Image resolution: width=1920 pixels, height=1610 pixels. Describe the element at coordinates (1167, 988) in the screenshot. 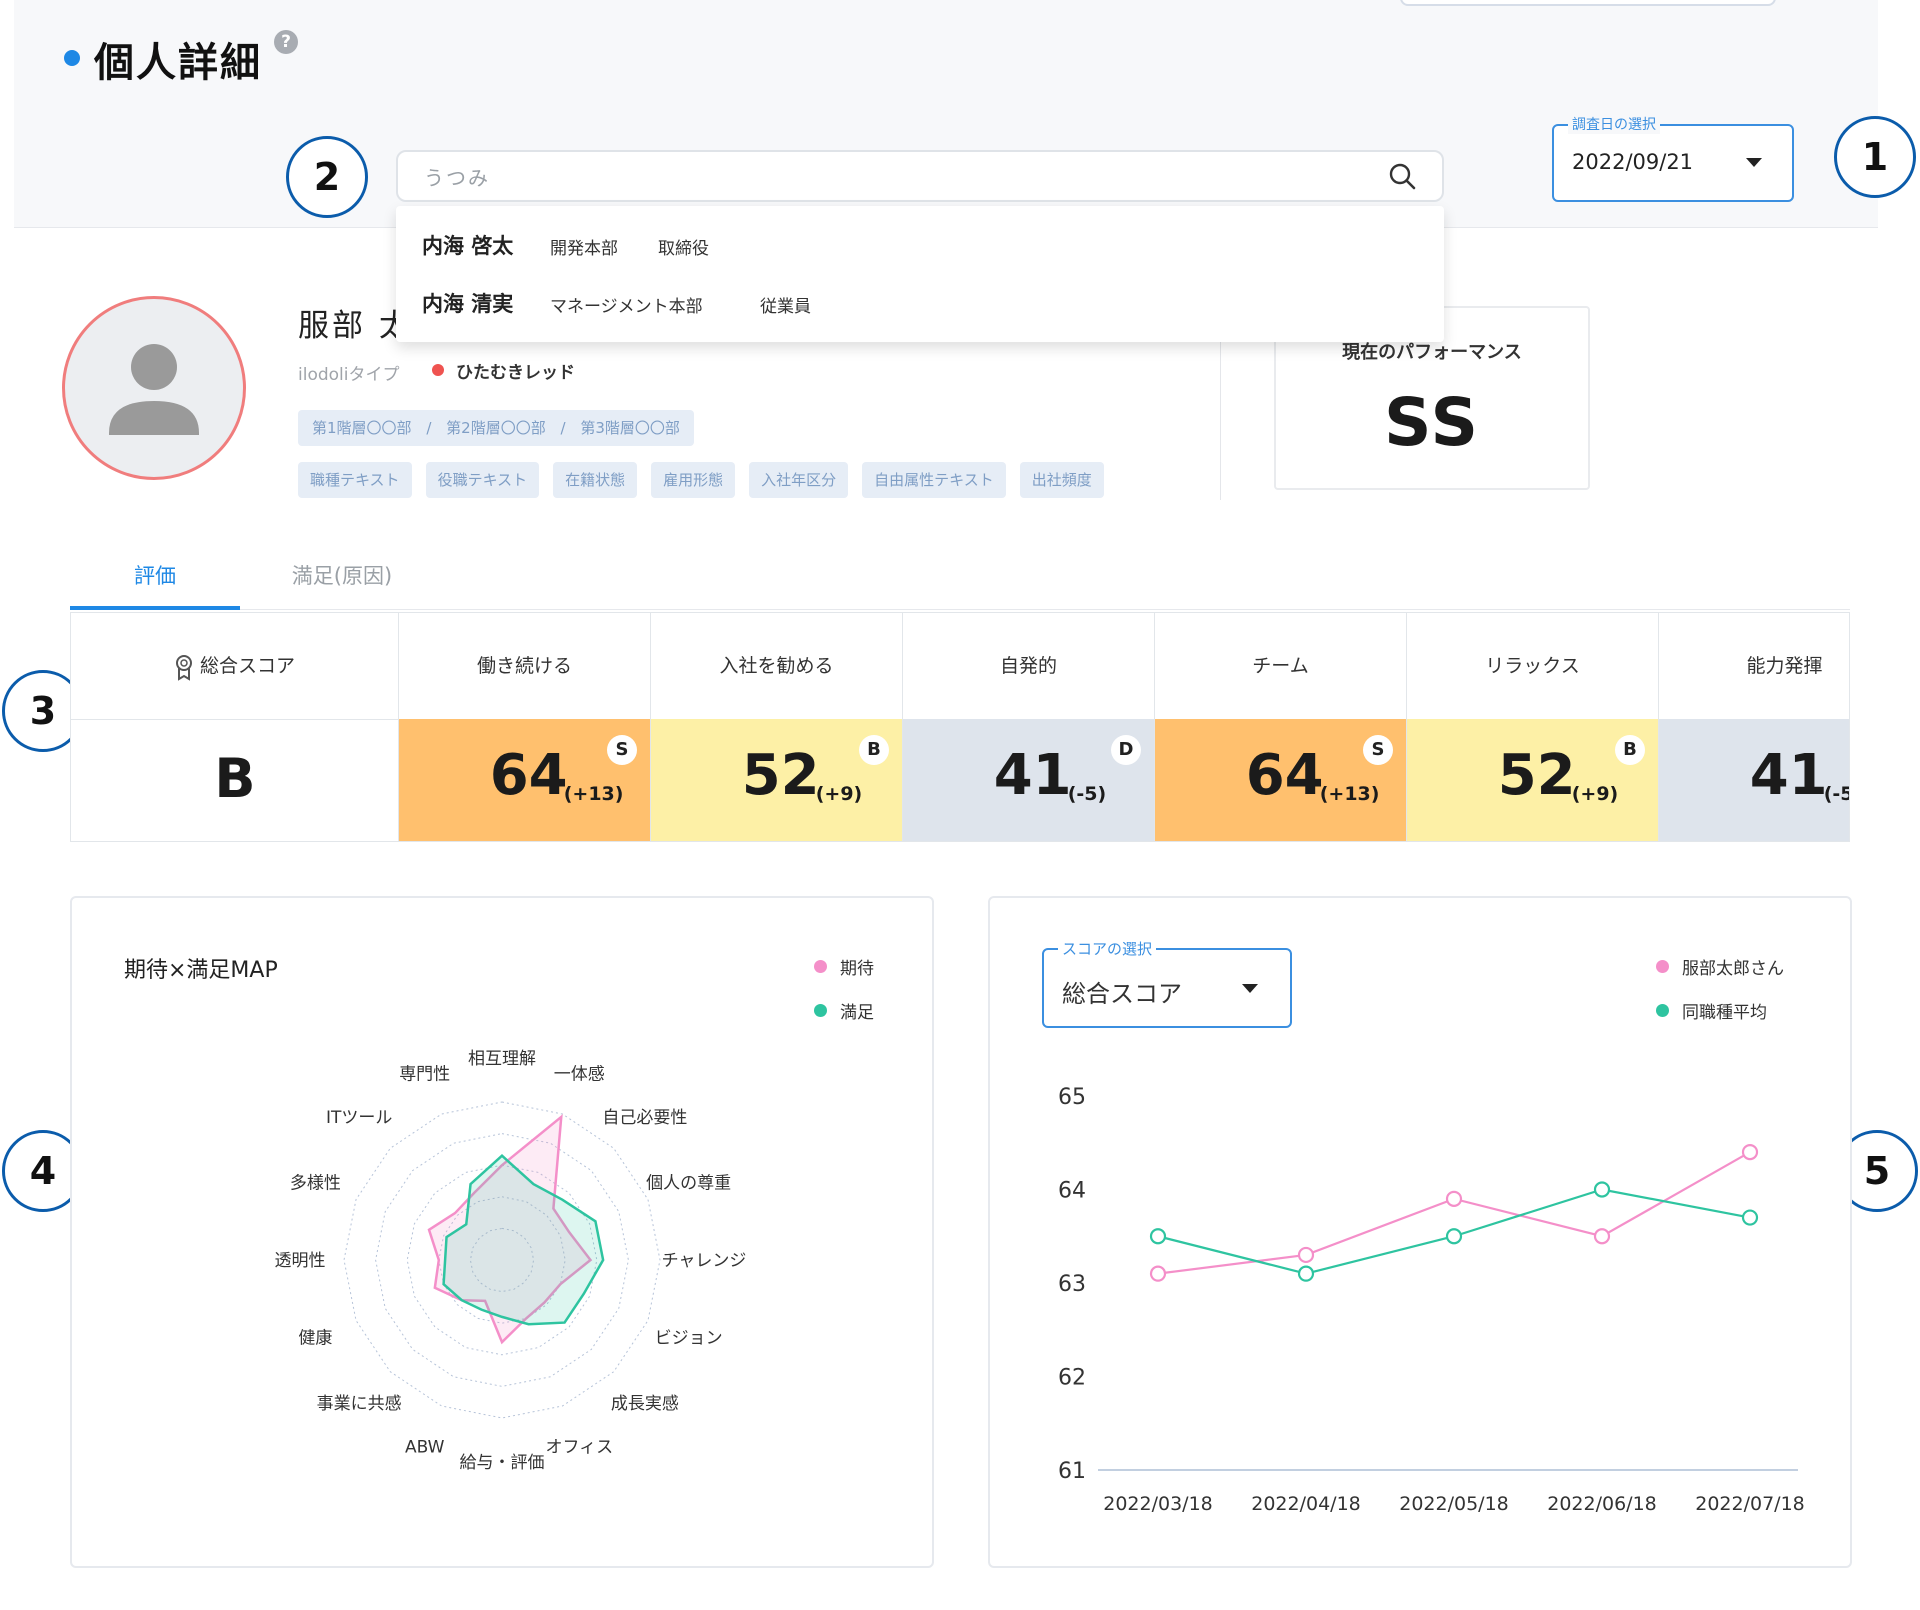

I see `score-select` at that location.